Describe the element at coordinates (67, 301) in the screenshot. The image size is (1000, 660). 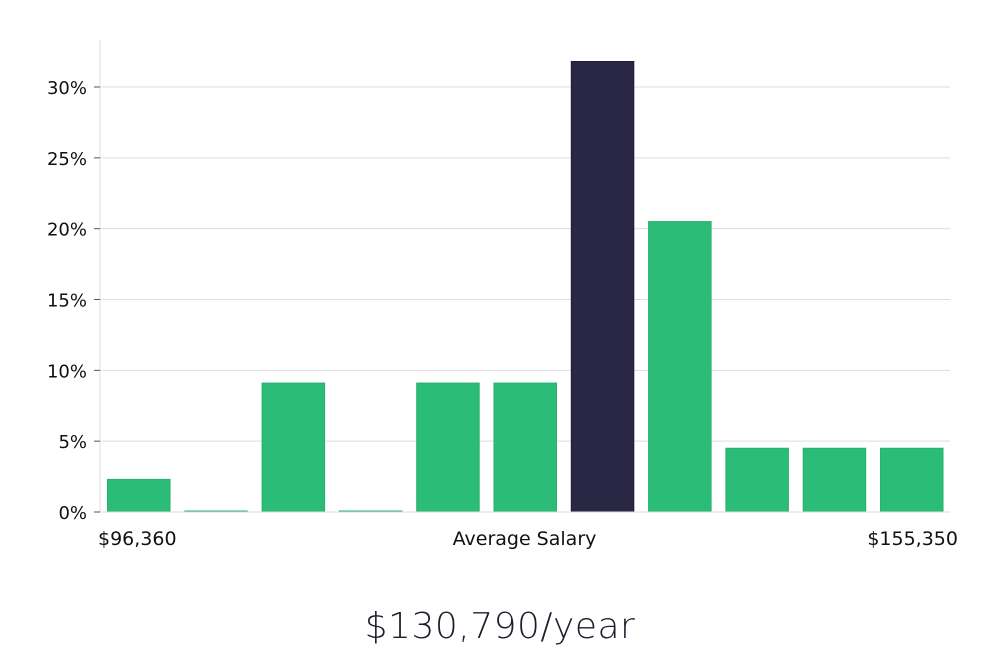
I see `y-tick-label: 15%` at that location.